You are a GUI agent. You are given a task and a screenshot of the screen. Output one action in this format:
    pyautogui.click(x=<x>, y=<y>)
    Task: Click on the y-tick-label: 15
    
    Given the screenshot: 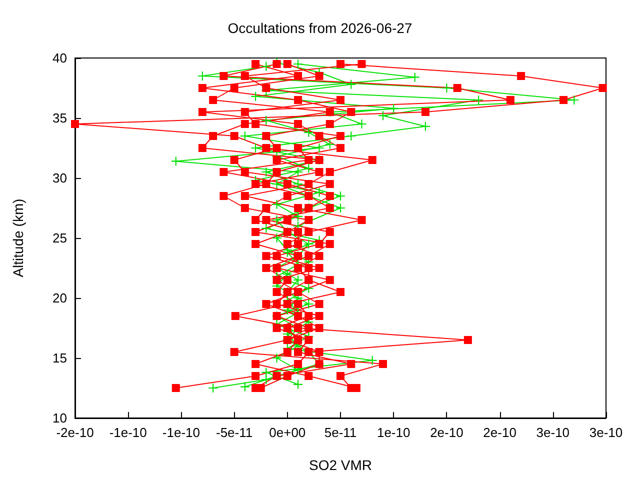 What is the action you would take?
    pyautogui.click(x=59, y=358)
    